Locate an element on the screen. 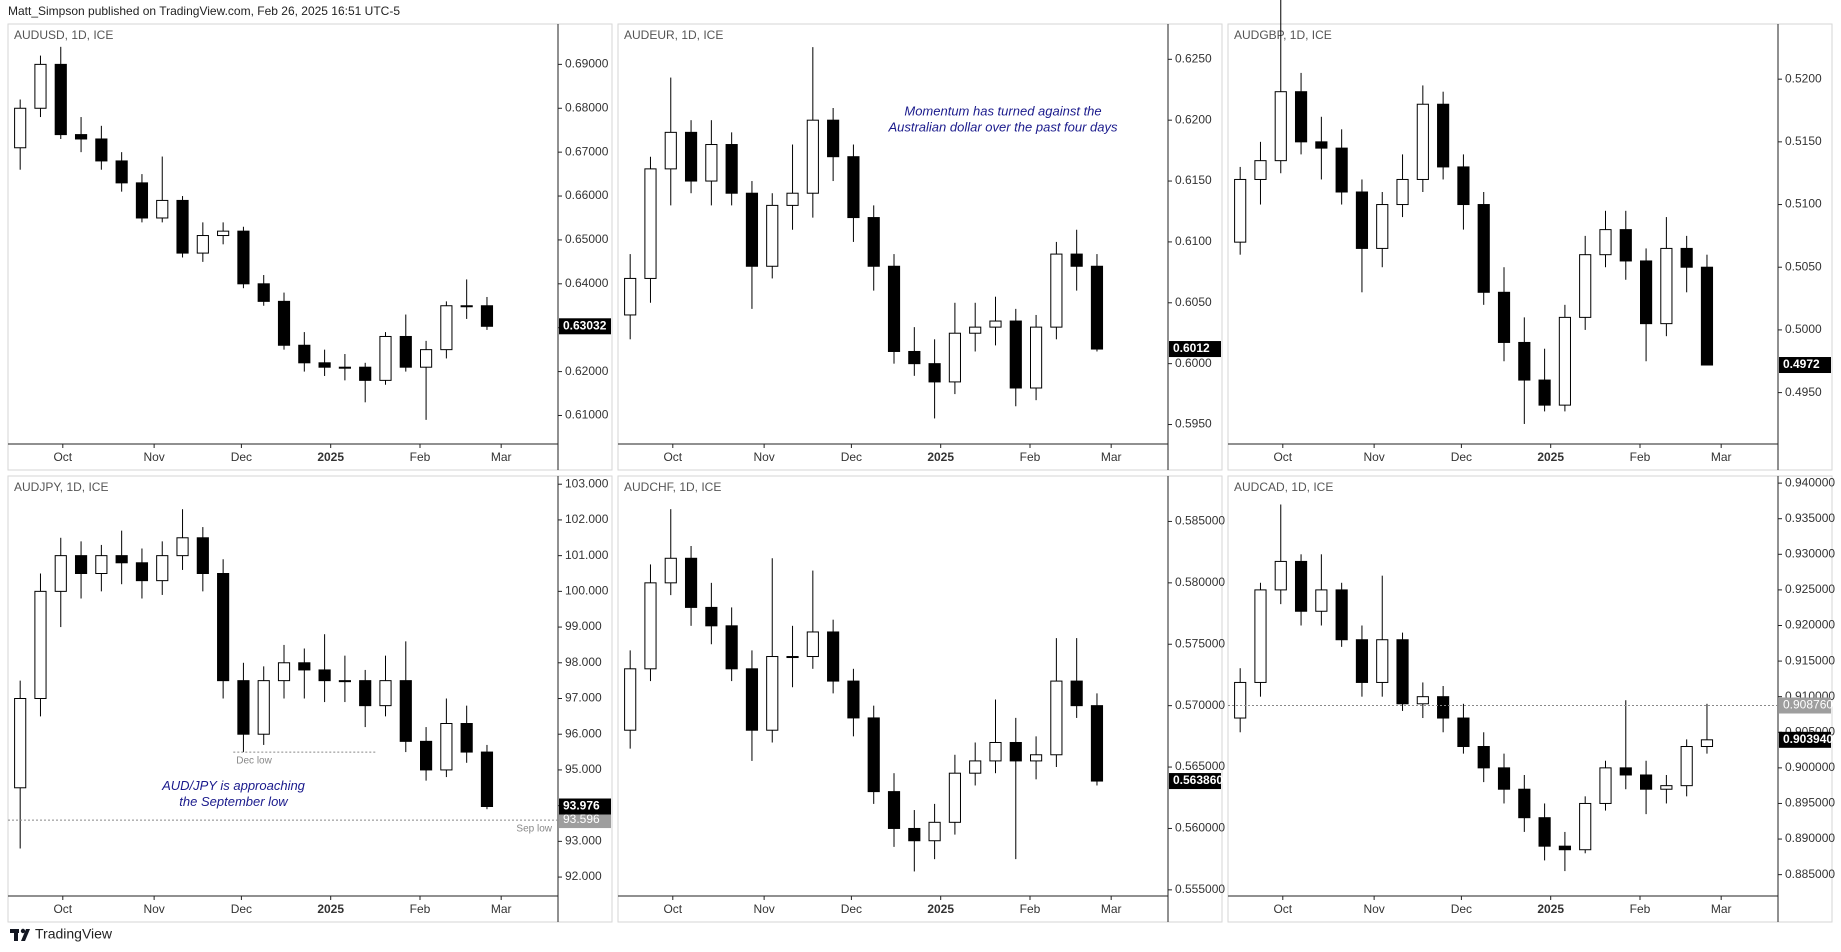  level-price-label: 93.596 is located at coordinates (581, 819).